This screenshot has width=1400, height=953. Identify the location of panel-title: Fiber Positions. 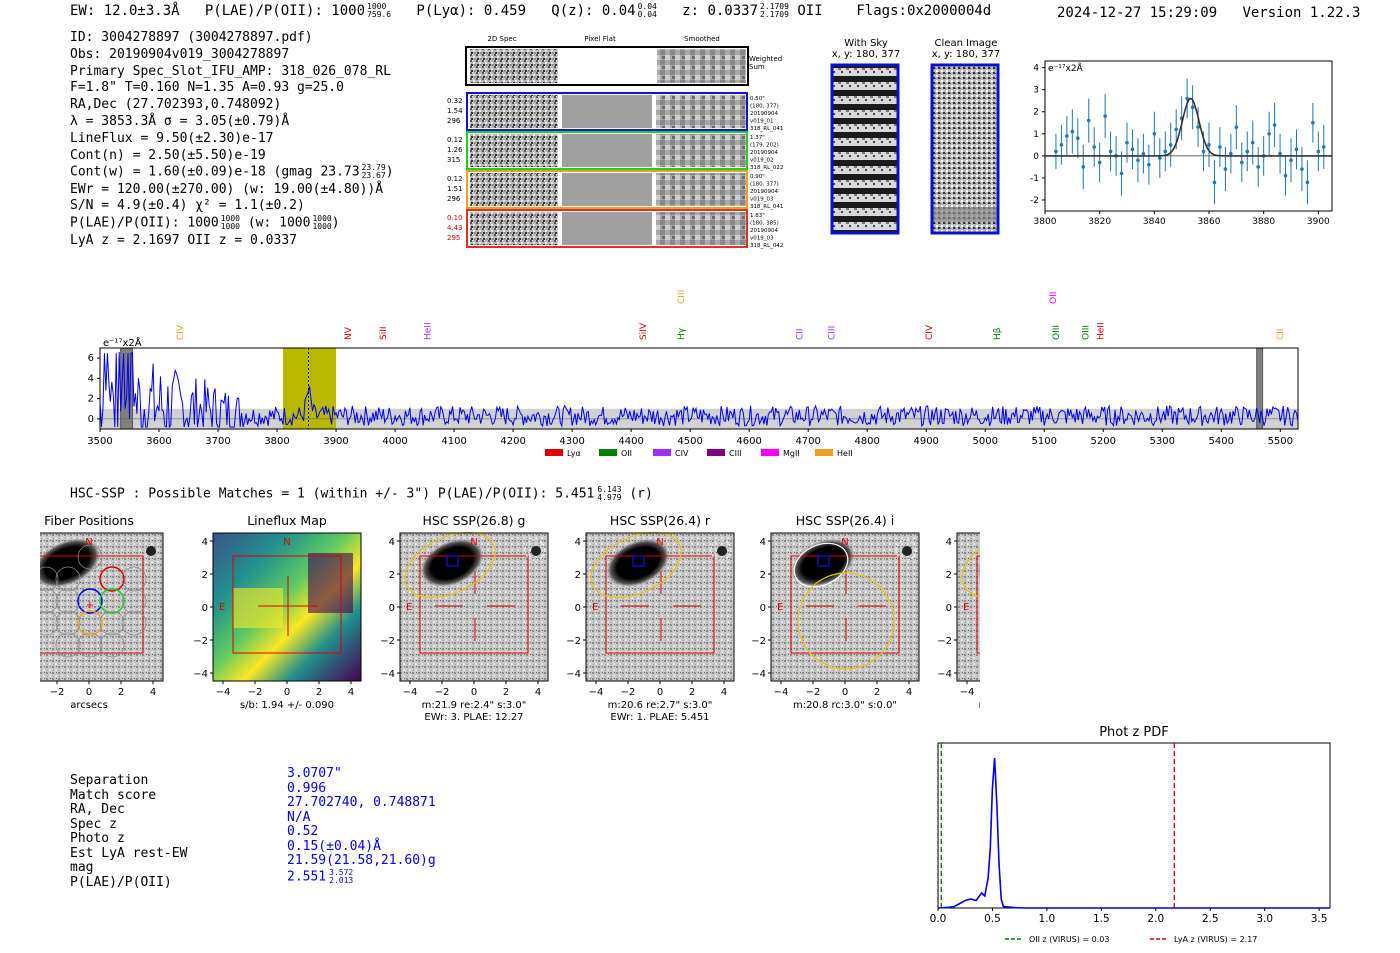
(89, 520).